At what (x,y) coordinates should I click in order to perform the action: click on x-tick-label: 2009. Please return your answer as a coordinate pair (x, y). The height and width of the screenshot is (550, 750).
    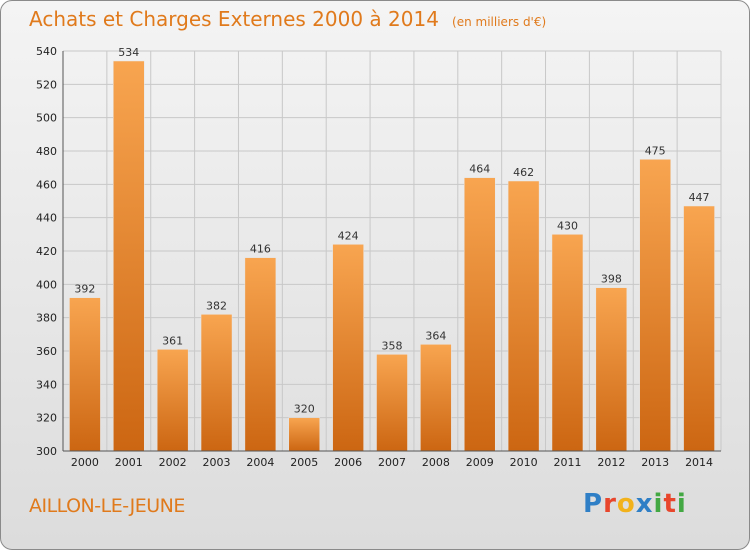
    Looking at the image, I should click on (480, 462).